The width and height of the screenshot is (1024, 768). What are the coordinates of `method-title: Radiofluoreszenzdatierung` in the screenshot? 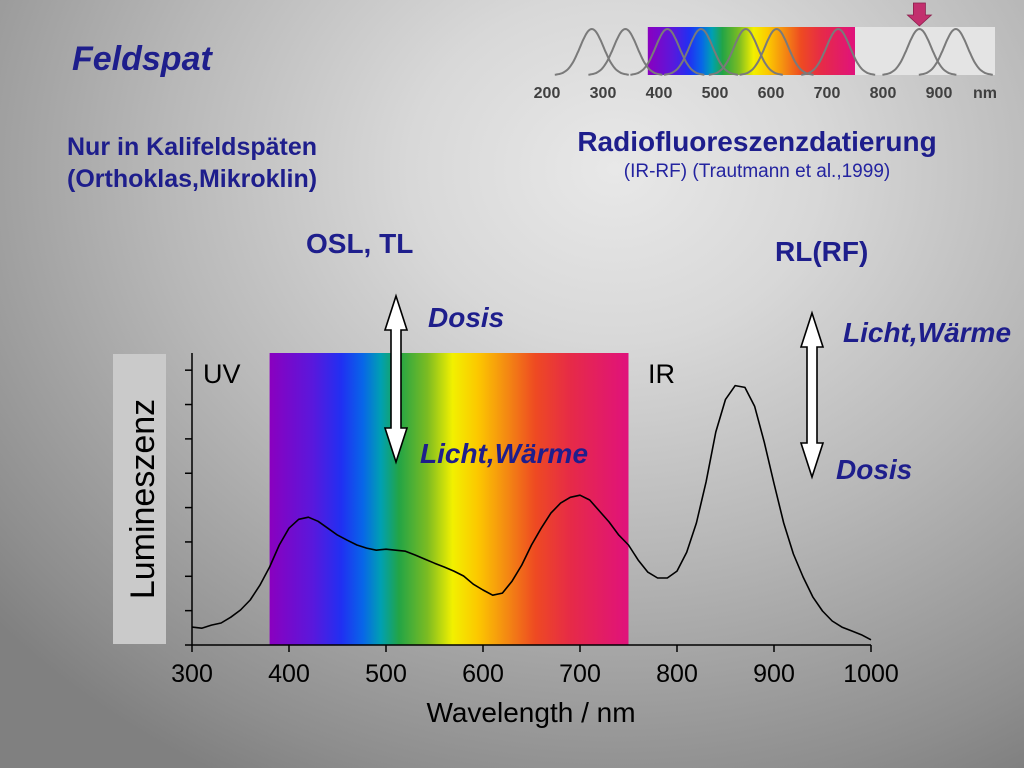 It's located at (756, 141).